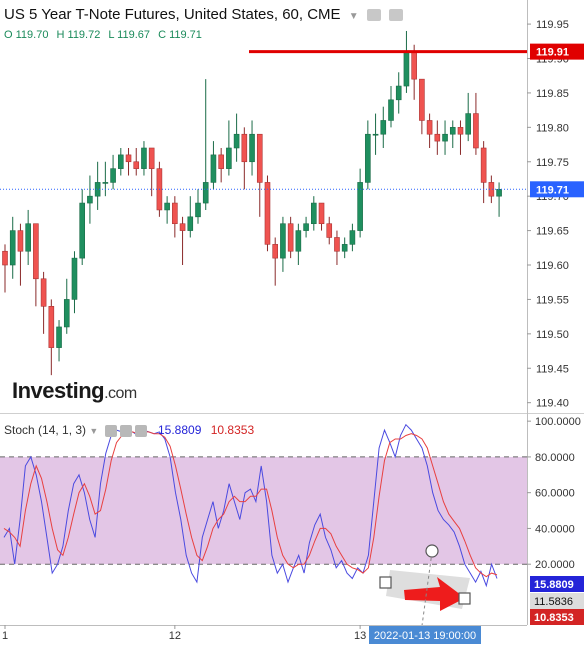 The width and height of the screenshot is (584, 646). I want to click on close-icon, so click(140, 430).